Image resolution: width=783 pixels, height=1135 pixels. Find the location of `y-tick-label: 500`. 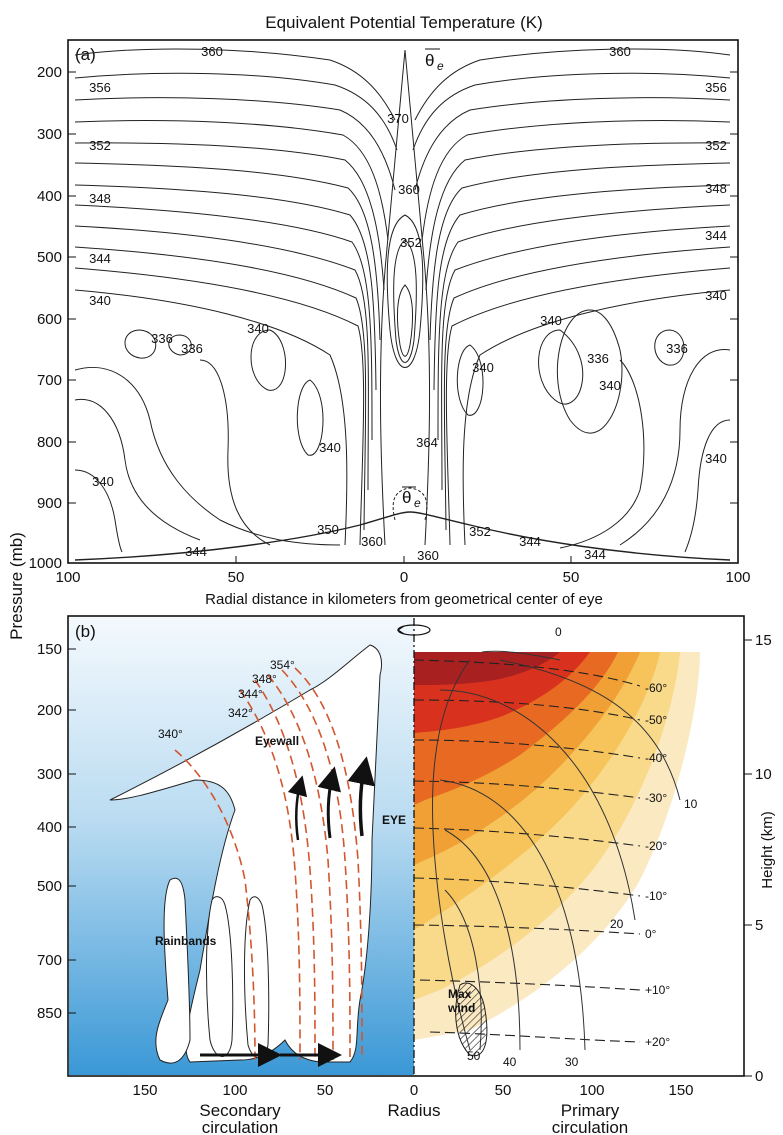

y-tick-label: 500 is located at coordinates (49, 257).